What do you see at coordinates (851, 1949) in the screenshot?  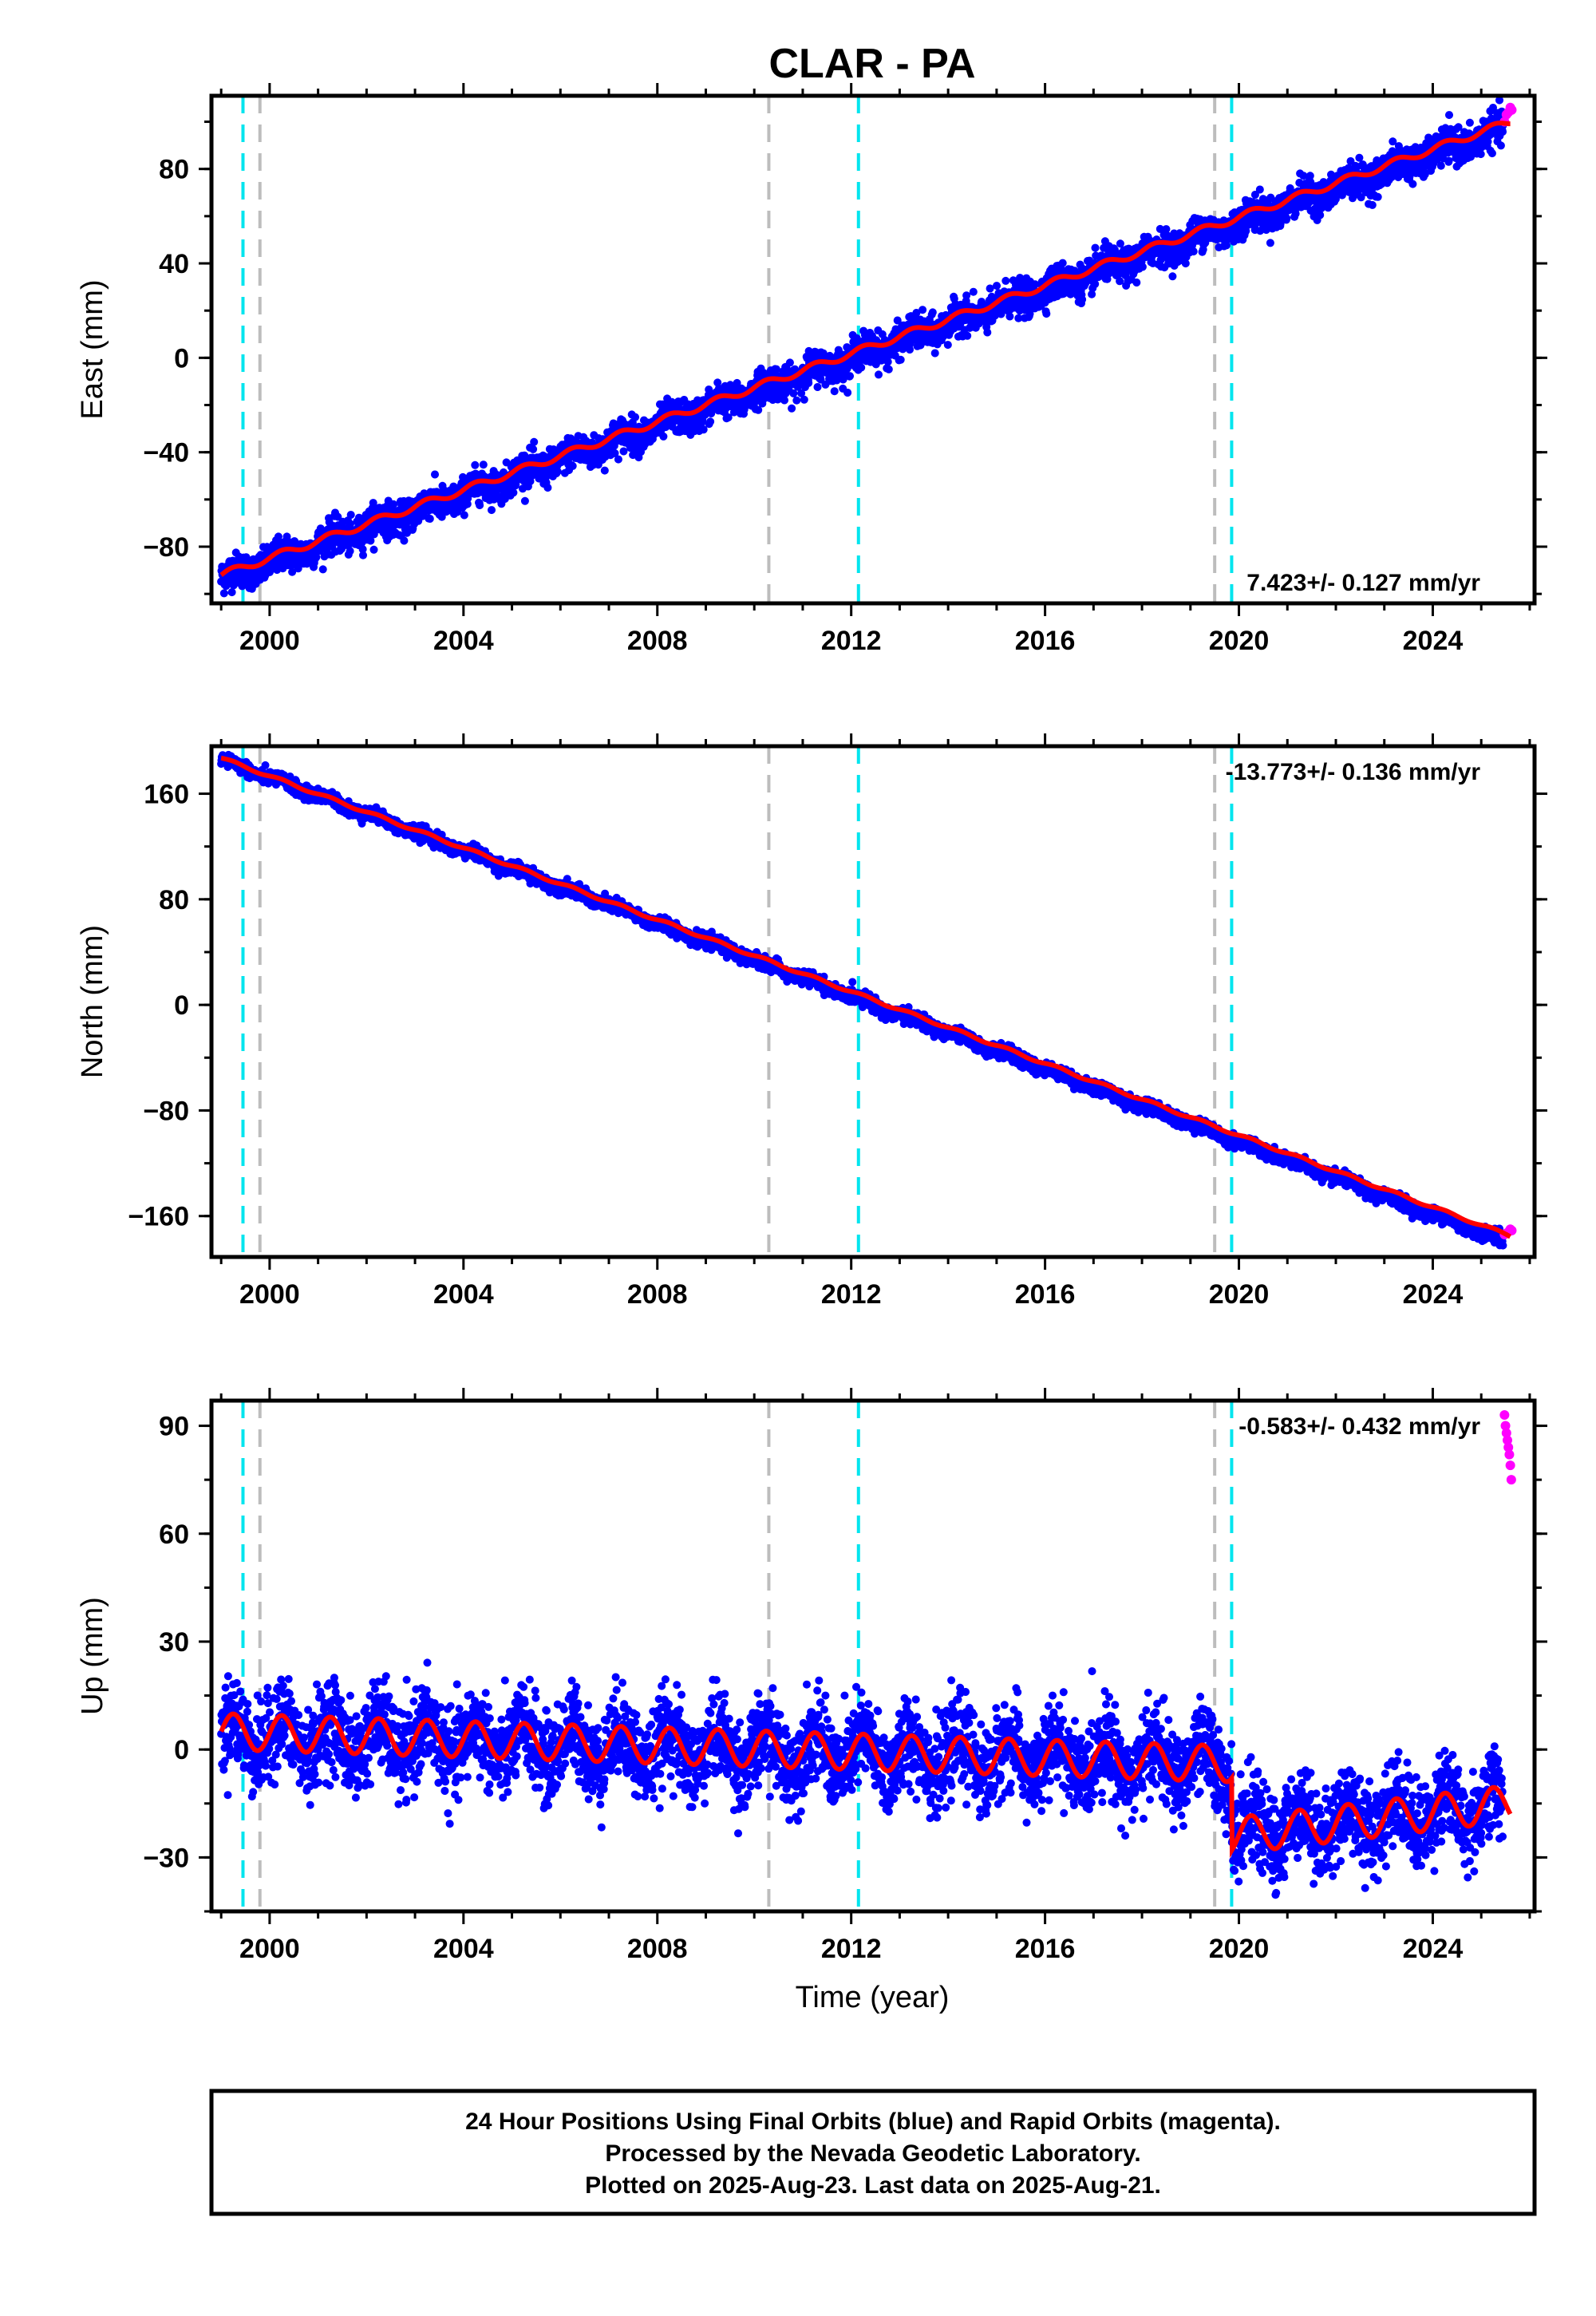 I see `up-x-tick-label-3: 2012` at bounding box center [851, 1949].